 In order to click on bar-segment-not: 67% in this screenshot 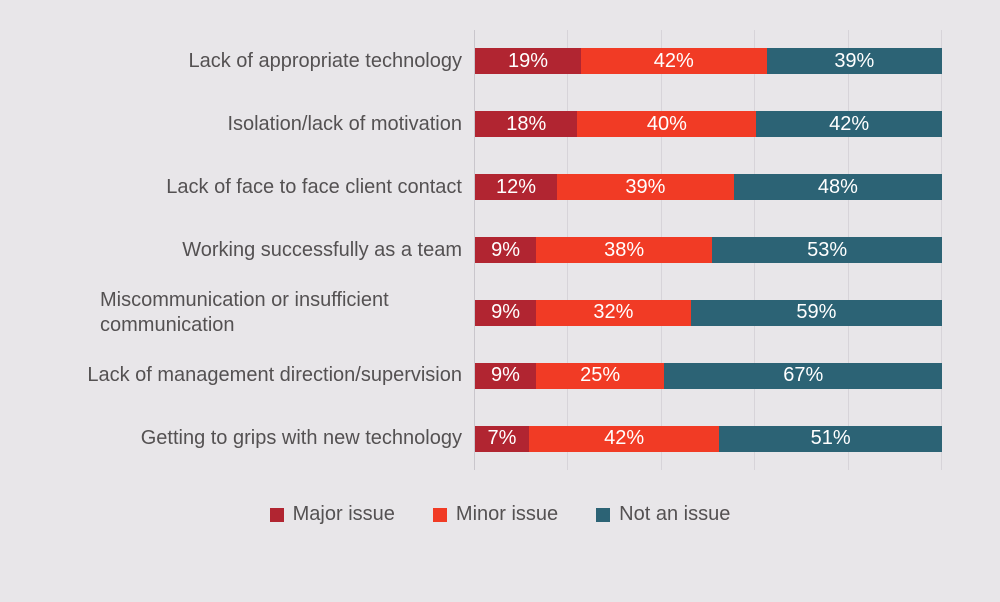, I will do `click(803, 375)`.